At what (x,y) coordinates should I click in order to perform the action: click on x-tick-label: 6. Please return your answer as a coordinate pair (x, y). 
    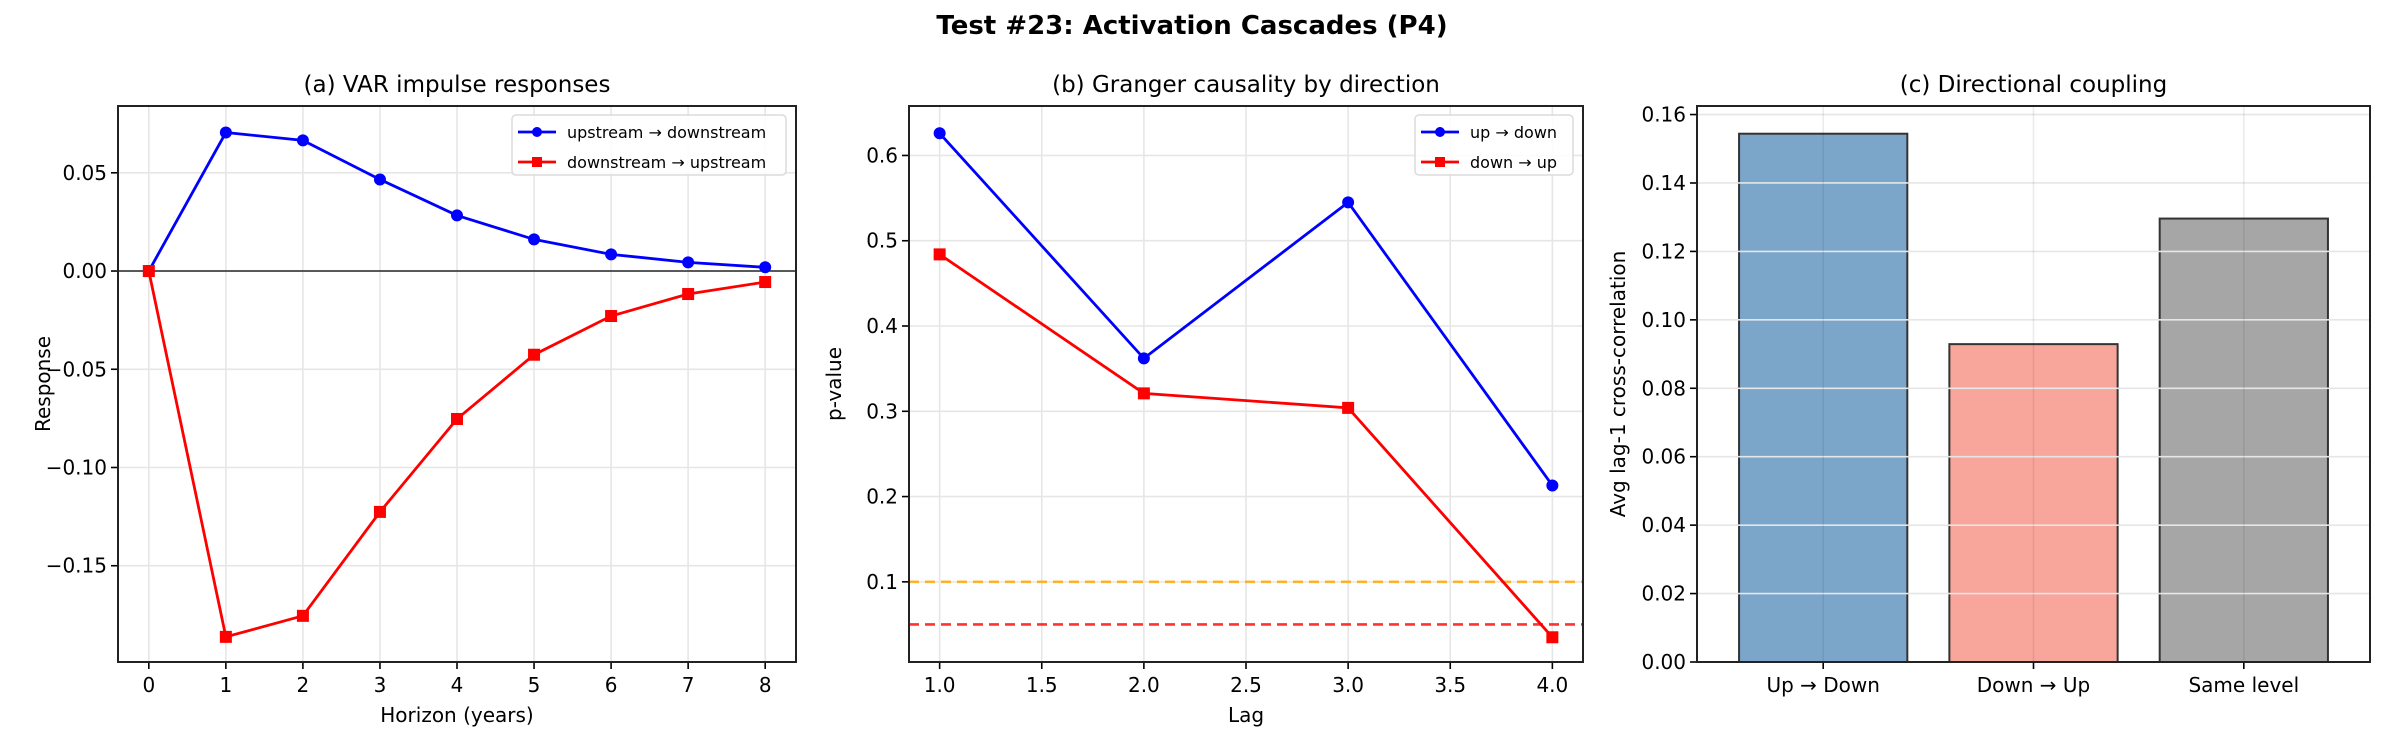
    Looking at the image, I should click on (611, 685).